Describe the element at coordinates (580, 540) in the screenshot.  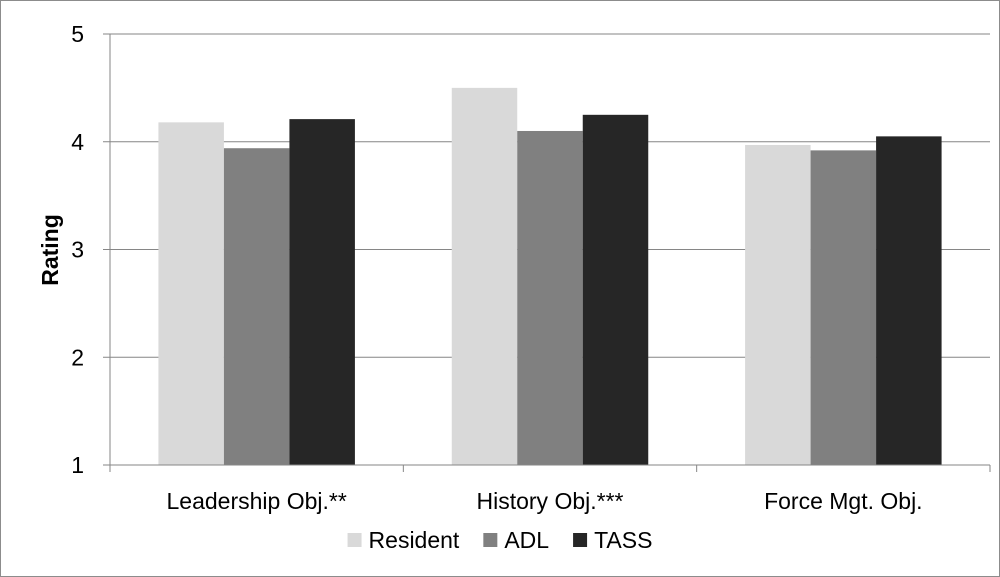
I see `legend-swatch-tass` at that location.